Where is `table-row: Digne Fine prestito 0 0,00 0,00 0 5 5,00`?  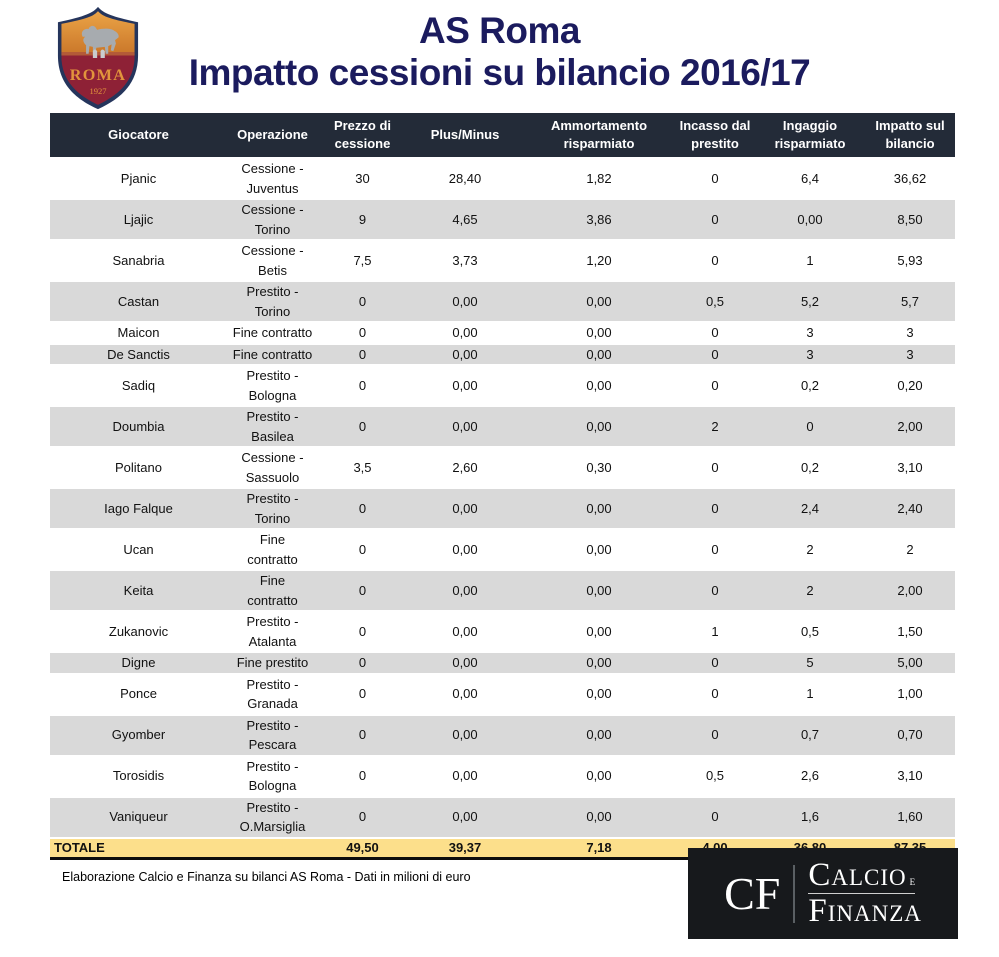
table-row: Digne Fine prestito 0 0,00 0,00 0 5 5,00 is located at coordinates (502, 663).